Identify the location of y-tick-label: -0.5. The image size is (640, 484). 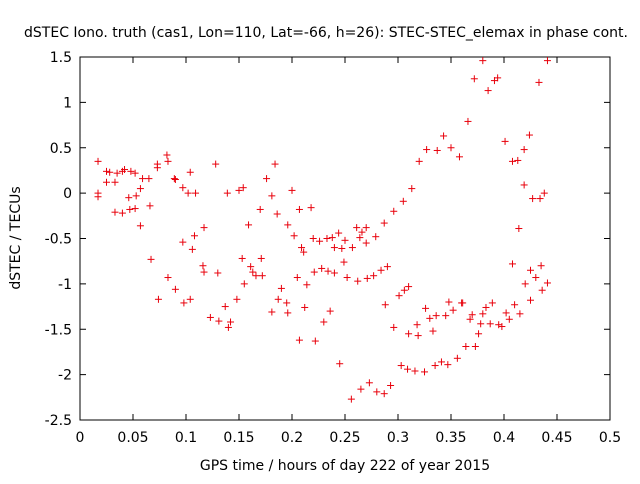
(58, 240).